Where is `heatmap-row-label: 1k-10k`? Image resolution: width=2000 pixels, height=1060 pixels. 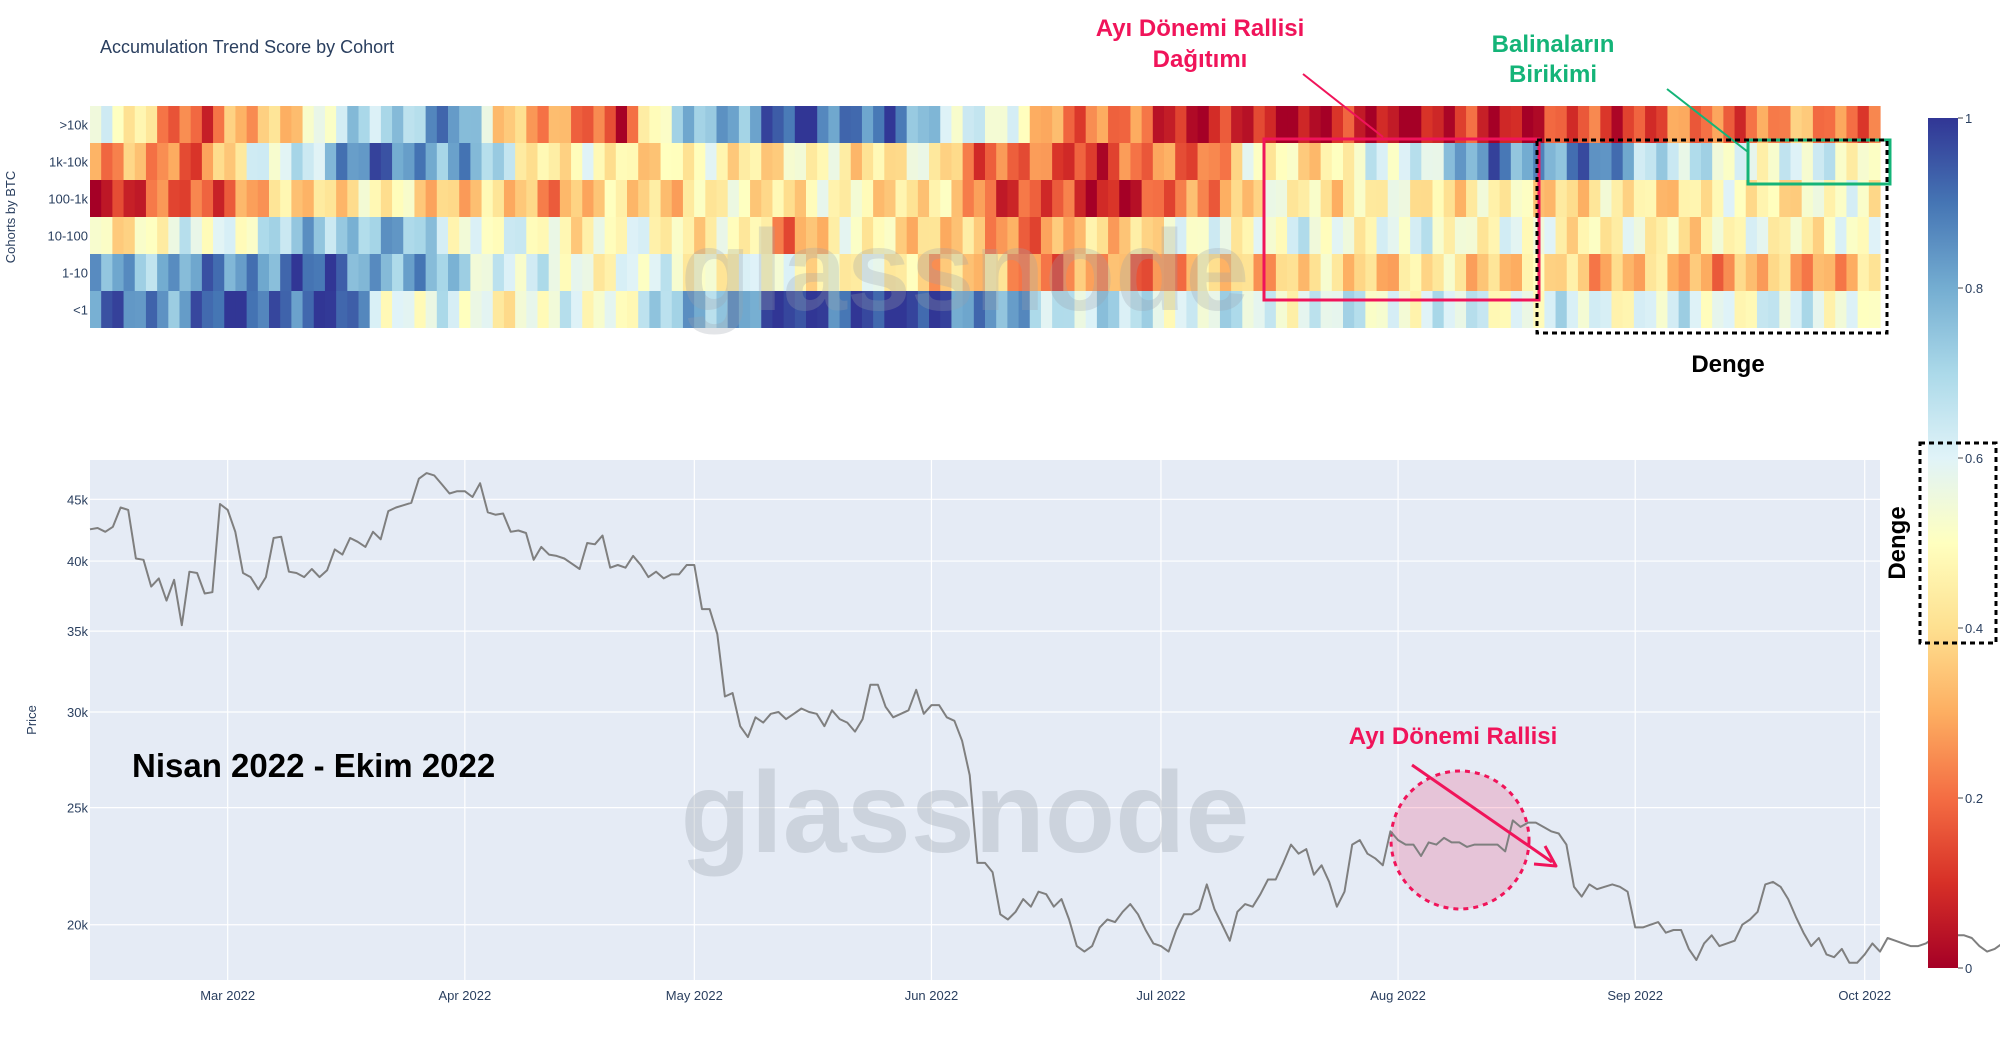
heatmap-row-label: 1k-10k is located at coordinates (69, 162).